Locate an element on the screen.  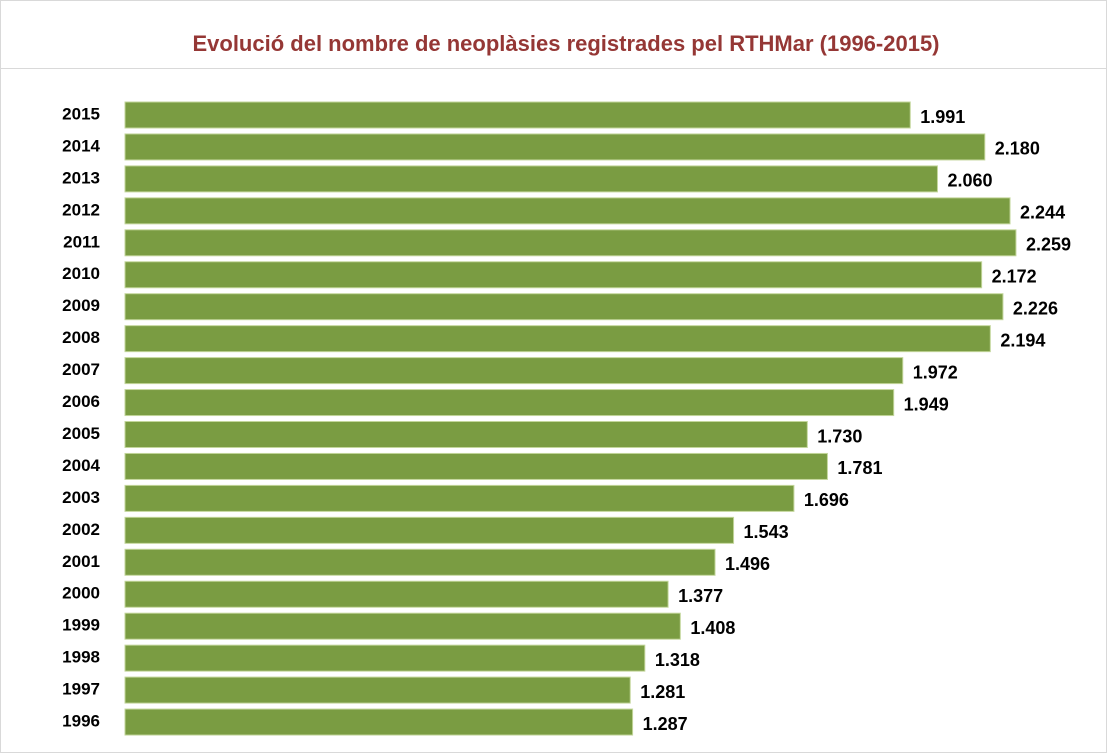
data-label: 2.172 is located at coordinates (1014, 277).